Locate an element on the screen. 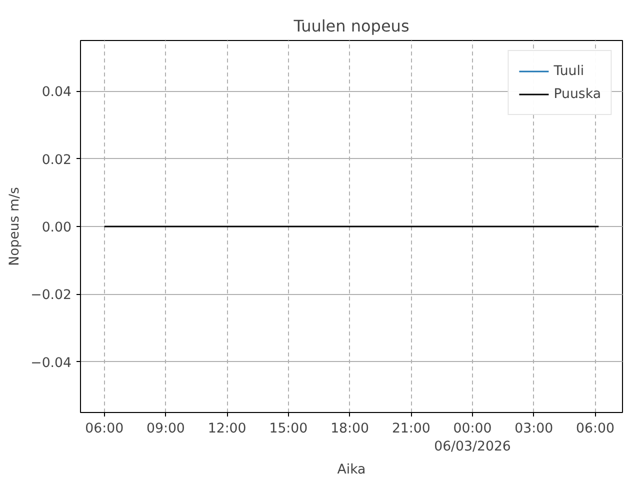 The image size is (640, 480). x-tick-label: 09:00 is located at coordinates (165, 429).